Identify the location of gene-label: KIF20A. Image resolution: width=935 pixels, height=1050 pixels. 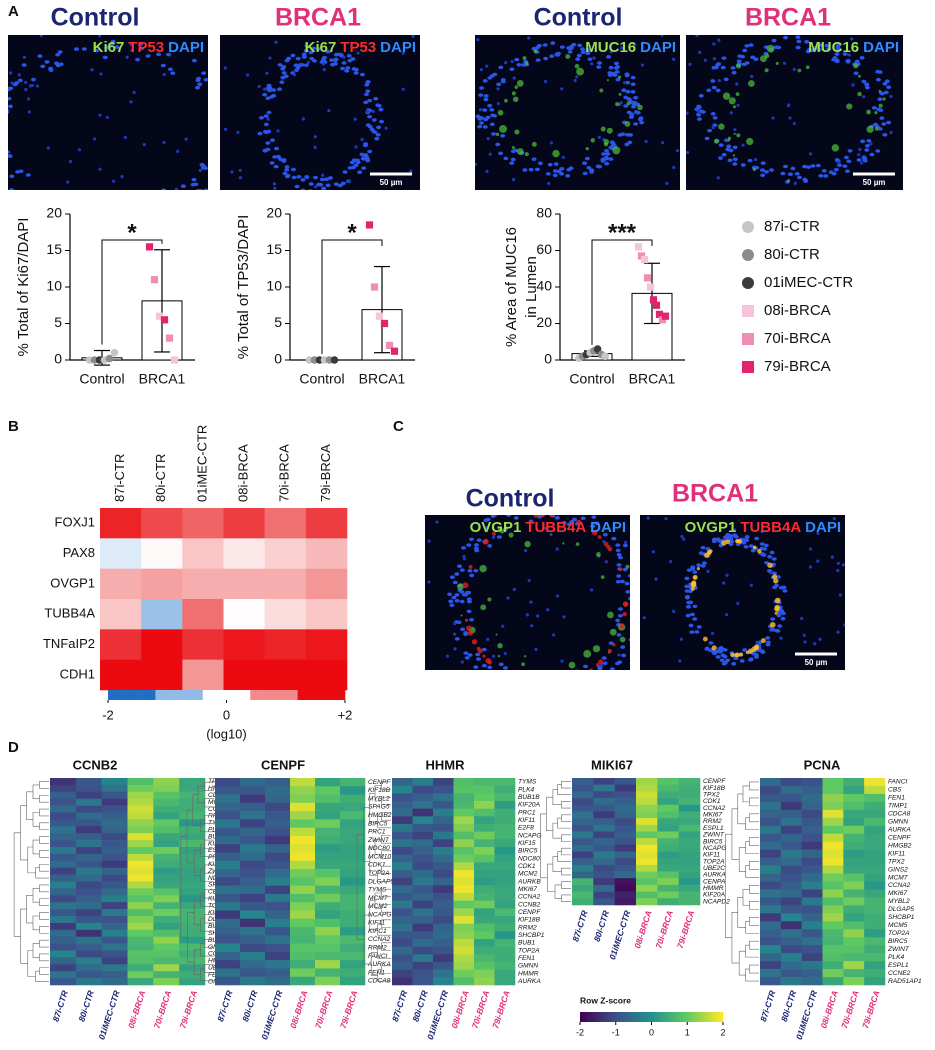
(529, 805).